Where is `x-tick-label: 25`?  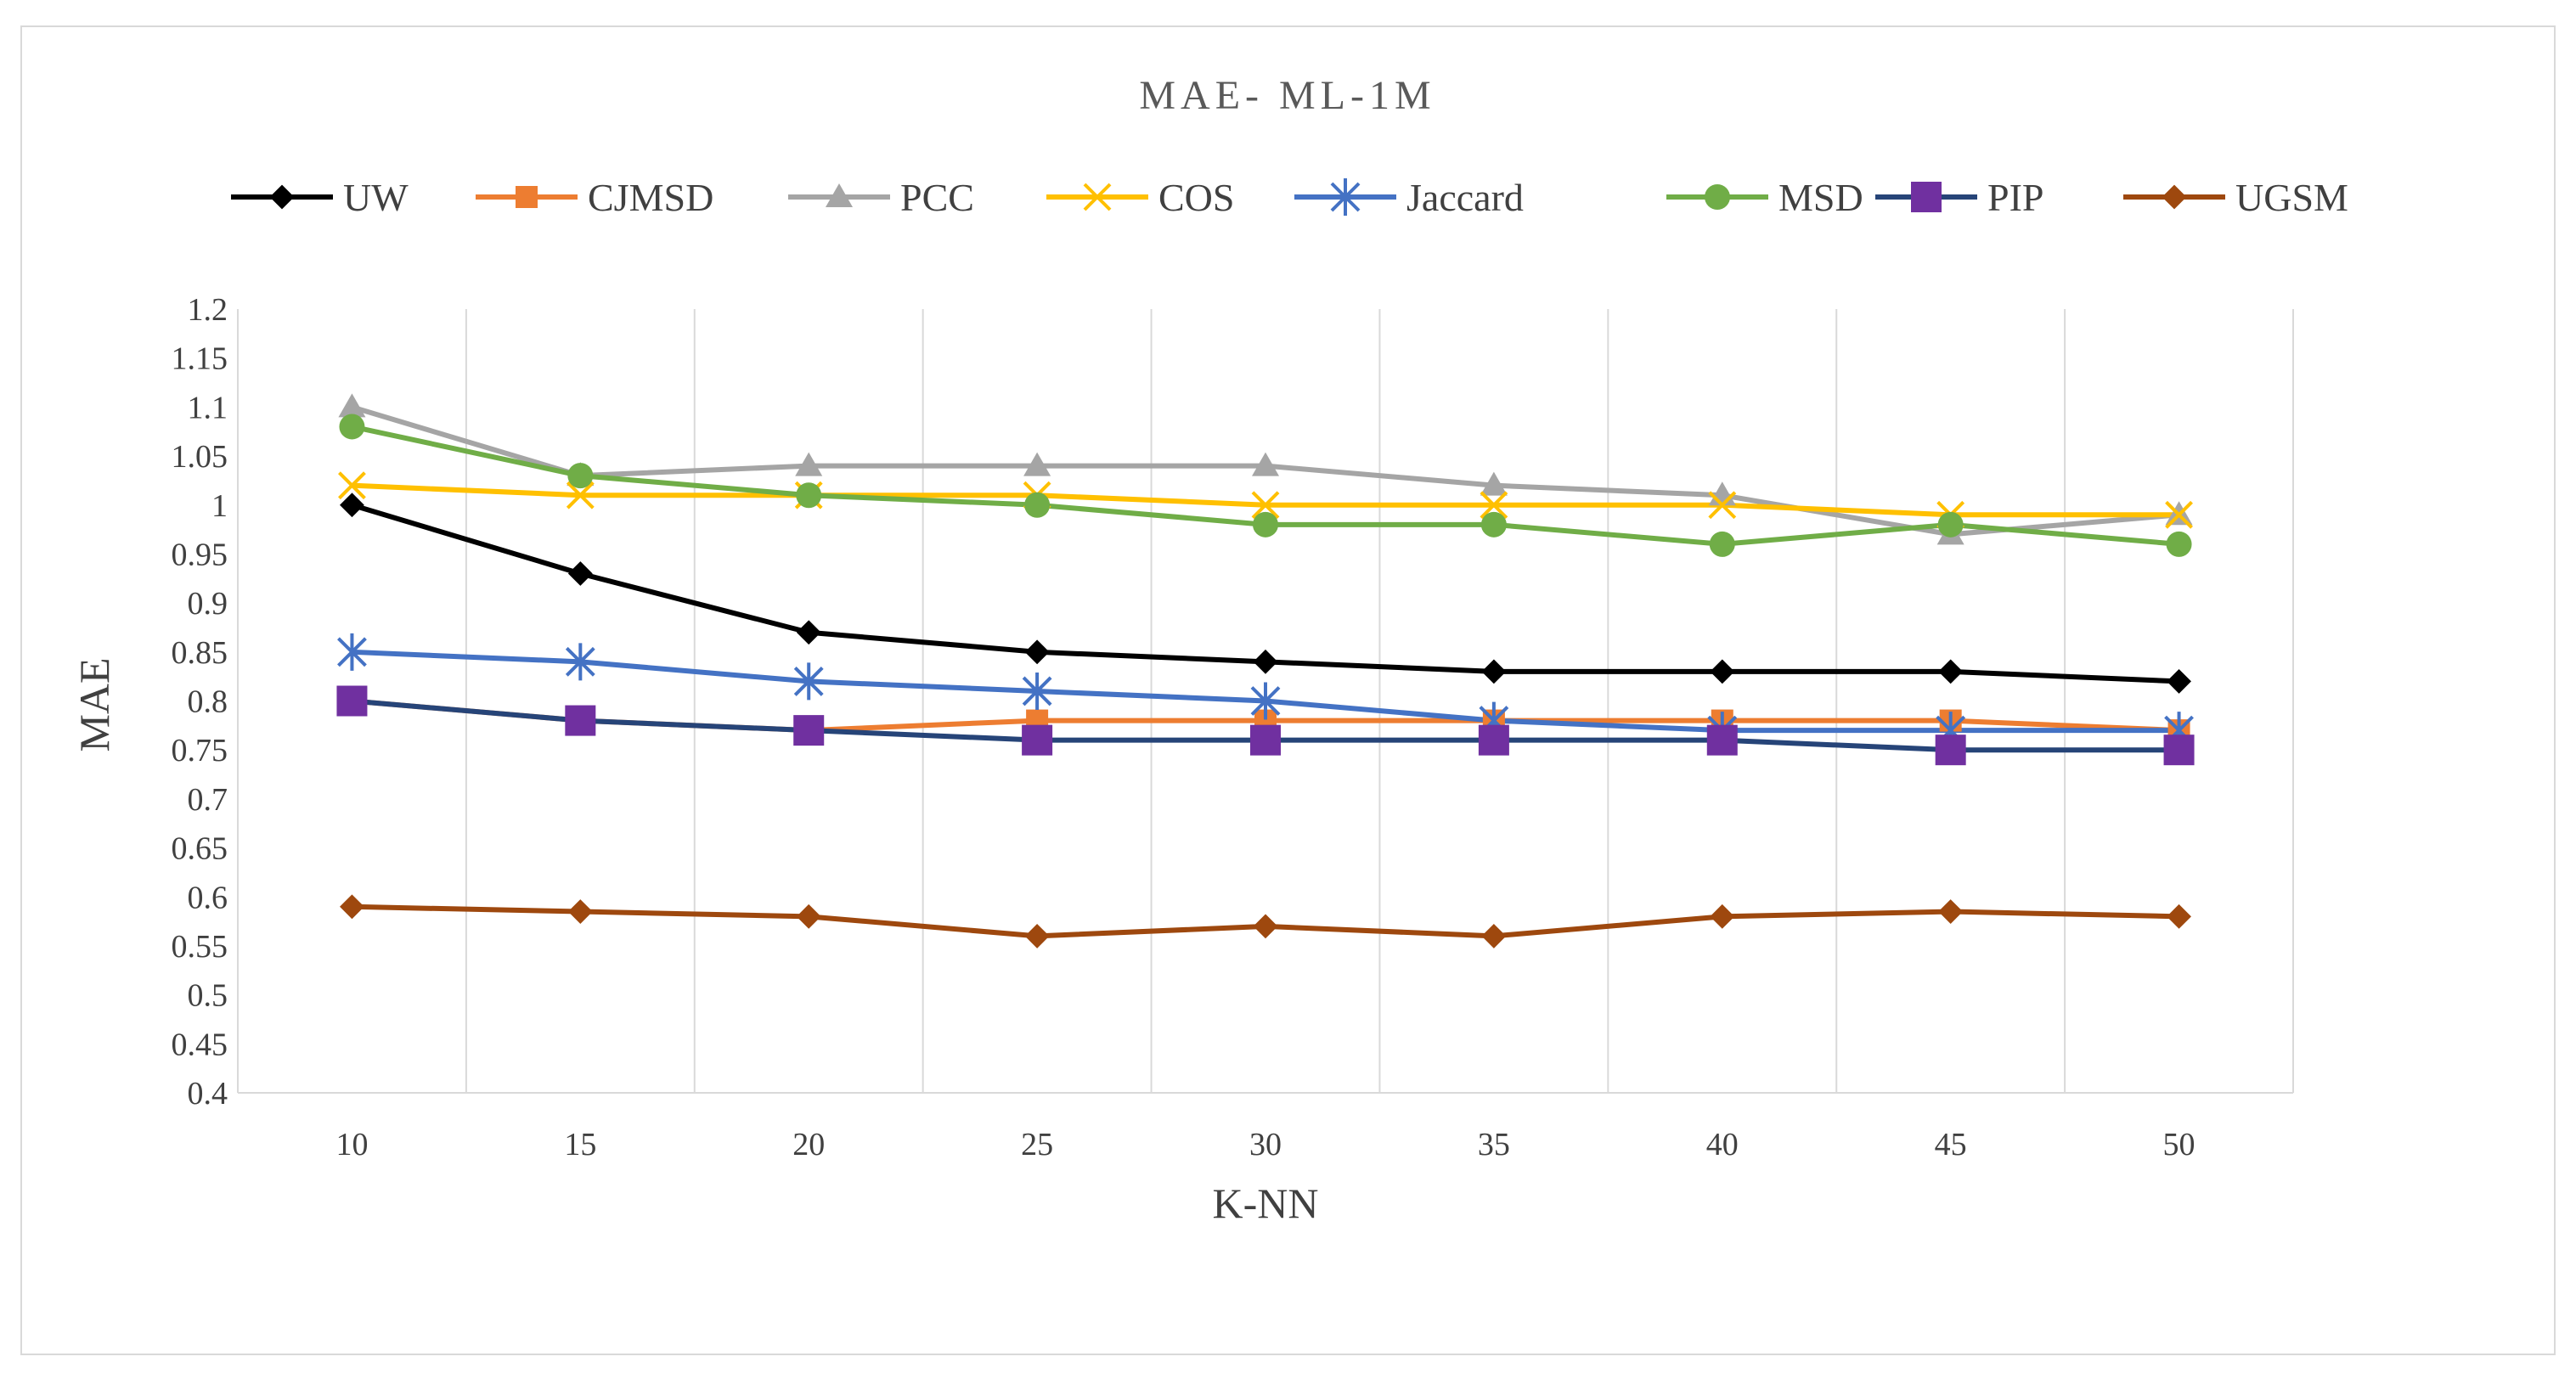 x-tick-label: 25 is located at coordinates (1037, 1144).